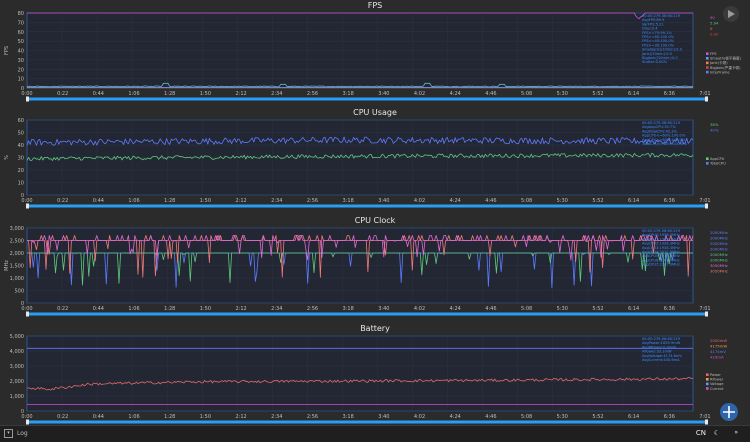 This screenshot has width=750, height=442. Describe the element at coordinates (707, 158) in the screenshot. I see `chart-1-legend-swatch` at that location.